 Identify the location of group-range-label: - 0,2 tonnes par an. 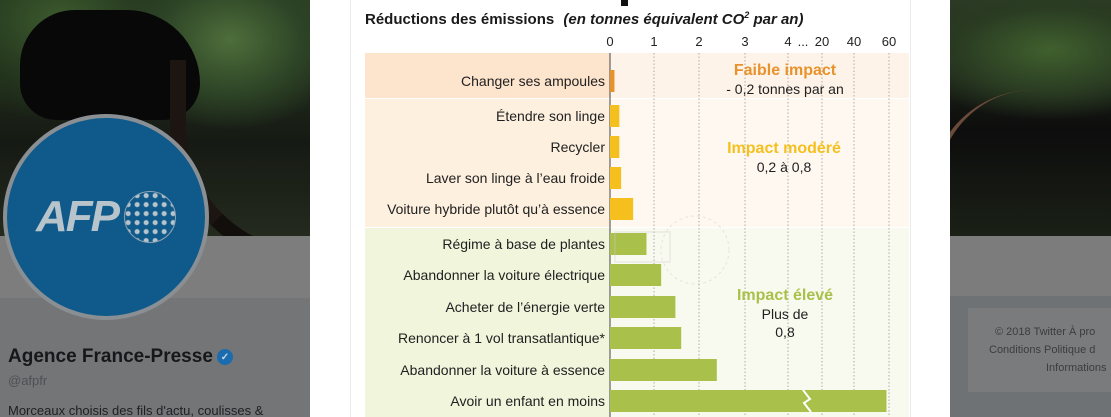
(785, 89).